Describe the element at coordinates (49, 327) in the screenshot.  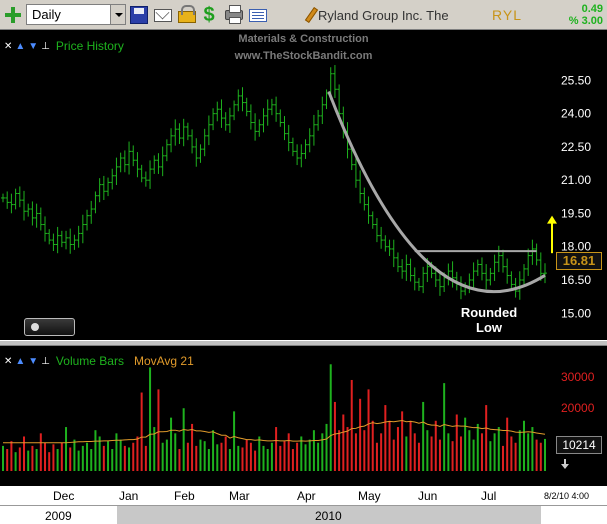
I see `chart-scroll-widget` at that location.